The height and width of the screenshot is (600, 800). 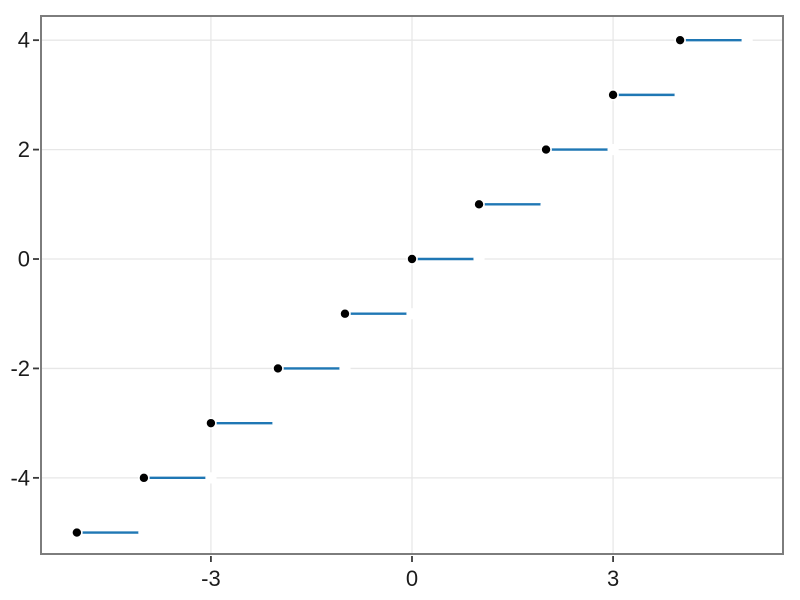 I want to click on x-tick-label: -3, so click(x=211, y=578).